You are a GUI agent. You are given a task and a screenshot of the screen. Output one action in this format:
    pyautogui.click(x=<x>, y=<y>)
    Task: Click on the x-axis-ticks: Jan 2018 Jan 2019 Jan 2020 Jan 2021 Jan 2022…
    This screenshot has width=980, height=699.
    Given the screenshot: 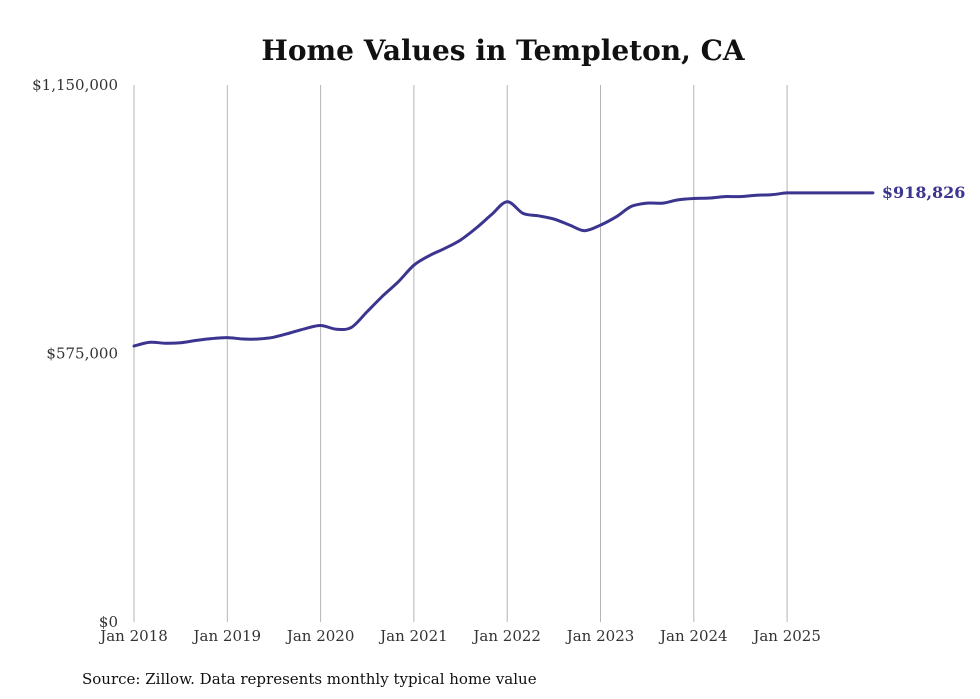 What is the action you would take?
    pyautogui.click(x=459, y=636)
    